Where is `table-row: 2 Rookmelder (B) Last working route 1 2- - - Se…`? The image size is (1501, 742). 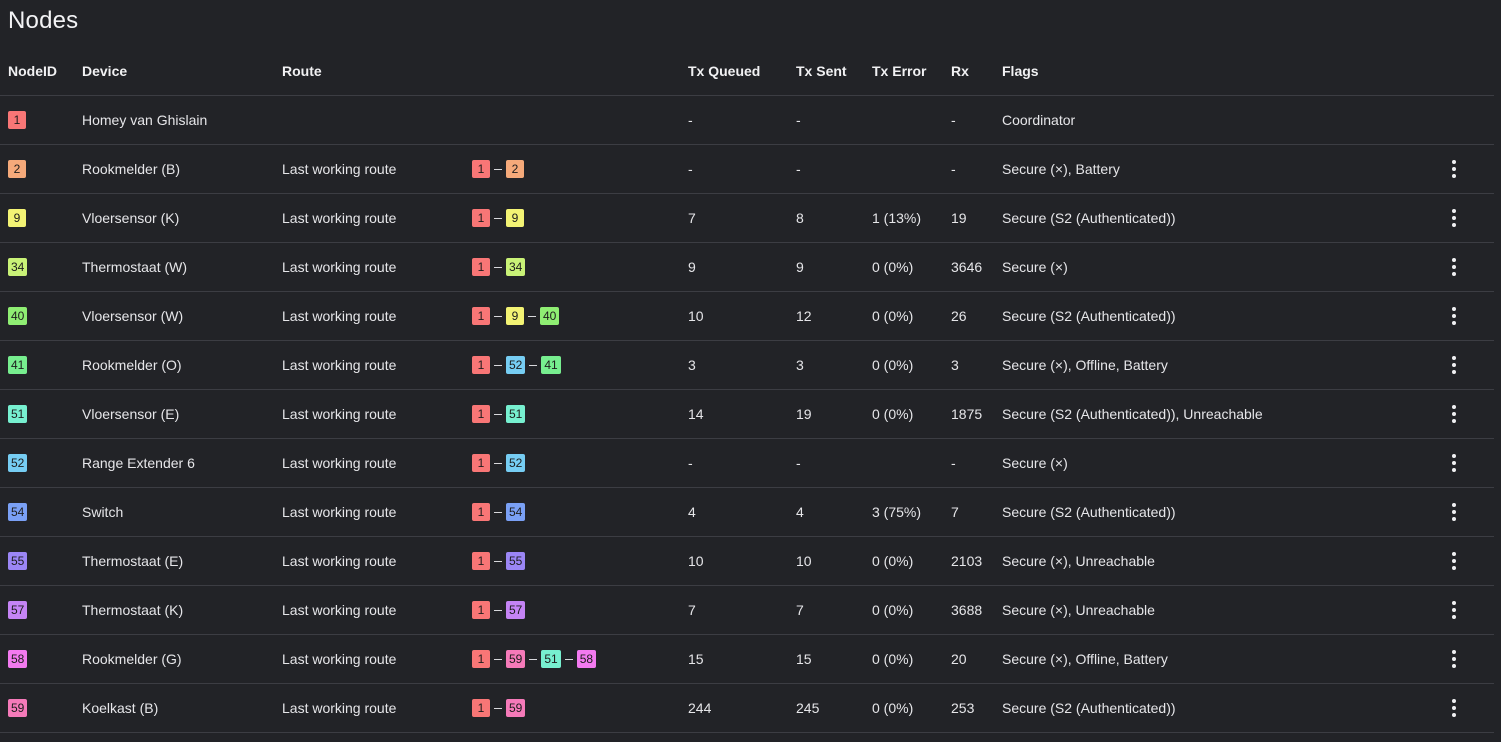 table-row: 2 Rookmelder (B) Last working route 1 2- - - Se… is located at coordinates (747, 169).